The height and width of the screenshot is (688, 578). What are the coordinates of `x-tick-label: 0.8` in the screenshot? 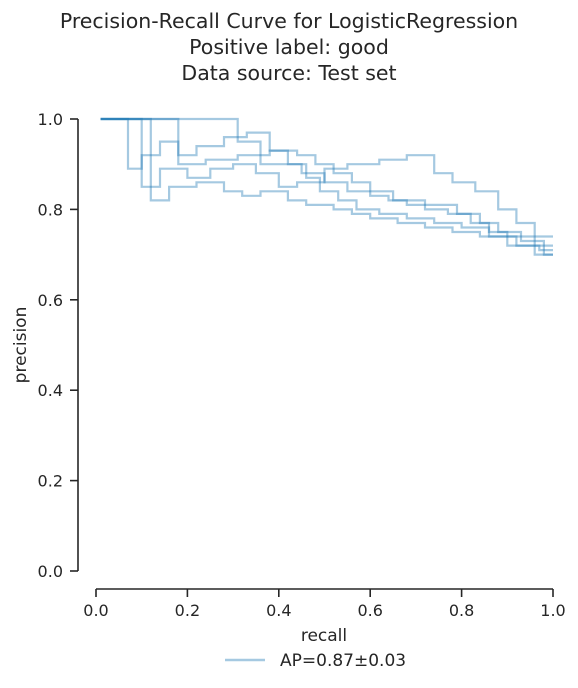 It's located at (461, 610).